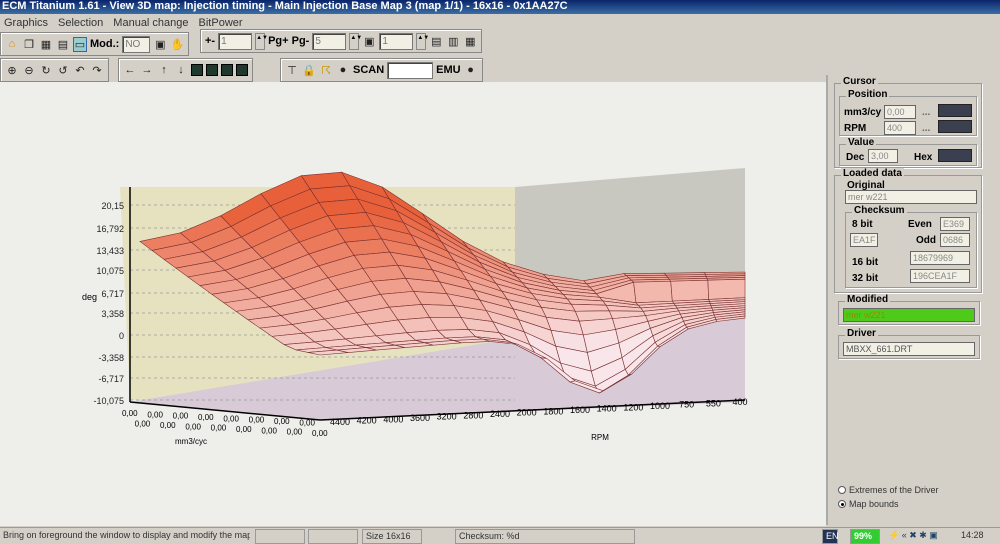 This screenshot has width=1000, height=544. What do you see at coordinates (326, 70) in the screenshot?
I see `runner-icon: ☈` at bounding box center [326, 70].